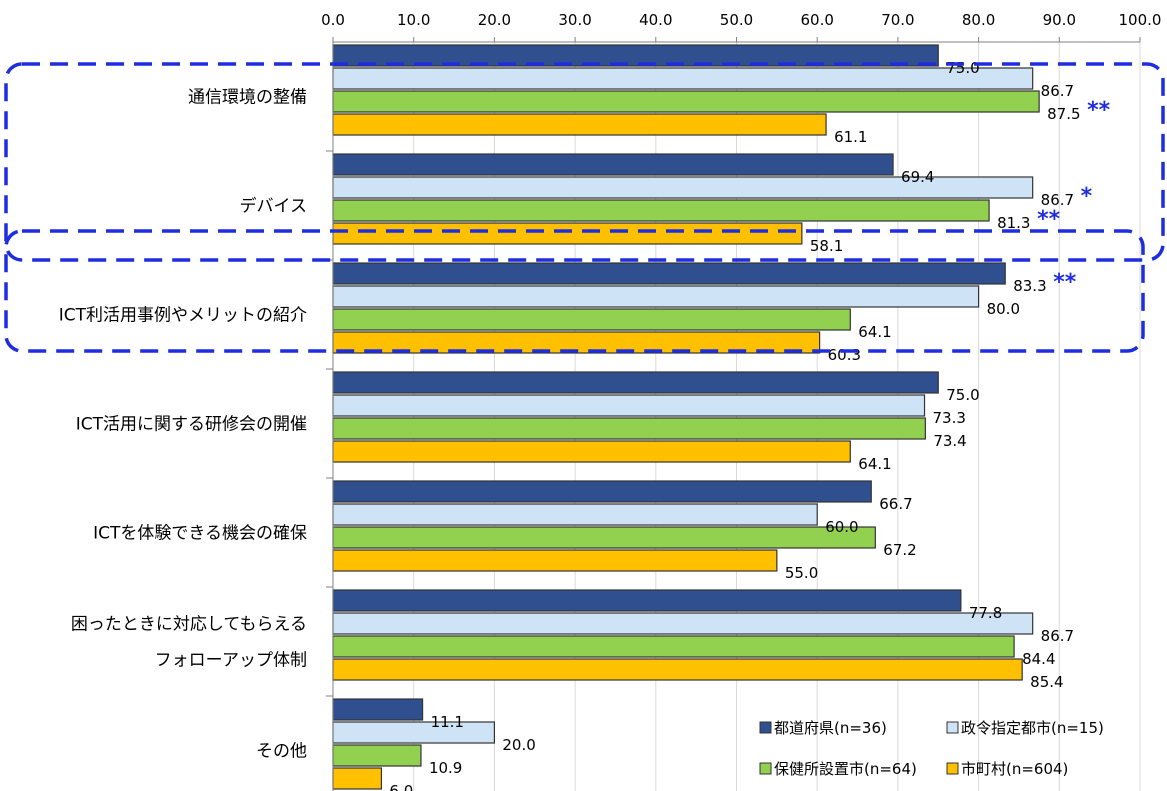 This screenshot has width=1167, height=791. What do you see at coordinates (830, 728) in the screenshot?
I see `legend-label: 都道府県(n=36)` at bounding box center [830, 728].